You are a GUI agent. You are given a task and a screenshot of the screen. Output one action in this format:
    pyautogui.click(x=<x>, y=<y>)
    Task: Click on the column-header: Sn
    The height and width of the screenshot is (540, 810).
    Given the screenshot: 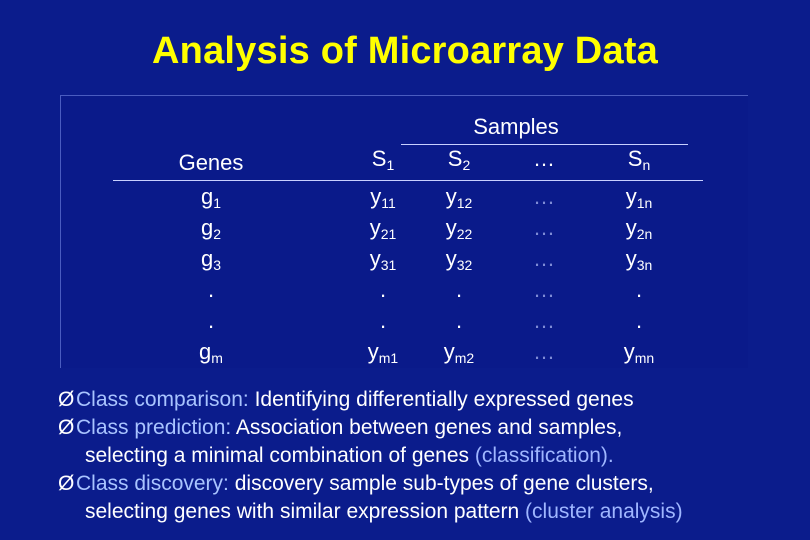 What is the action you would take?
    pyautogui.click(x=639, y=159)
    